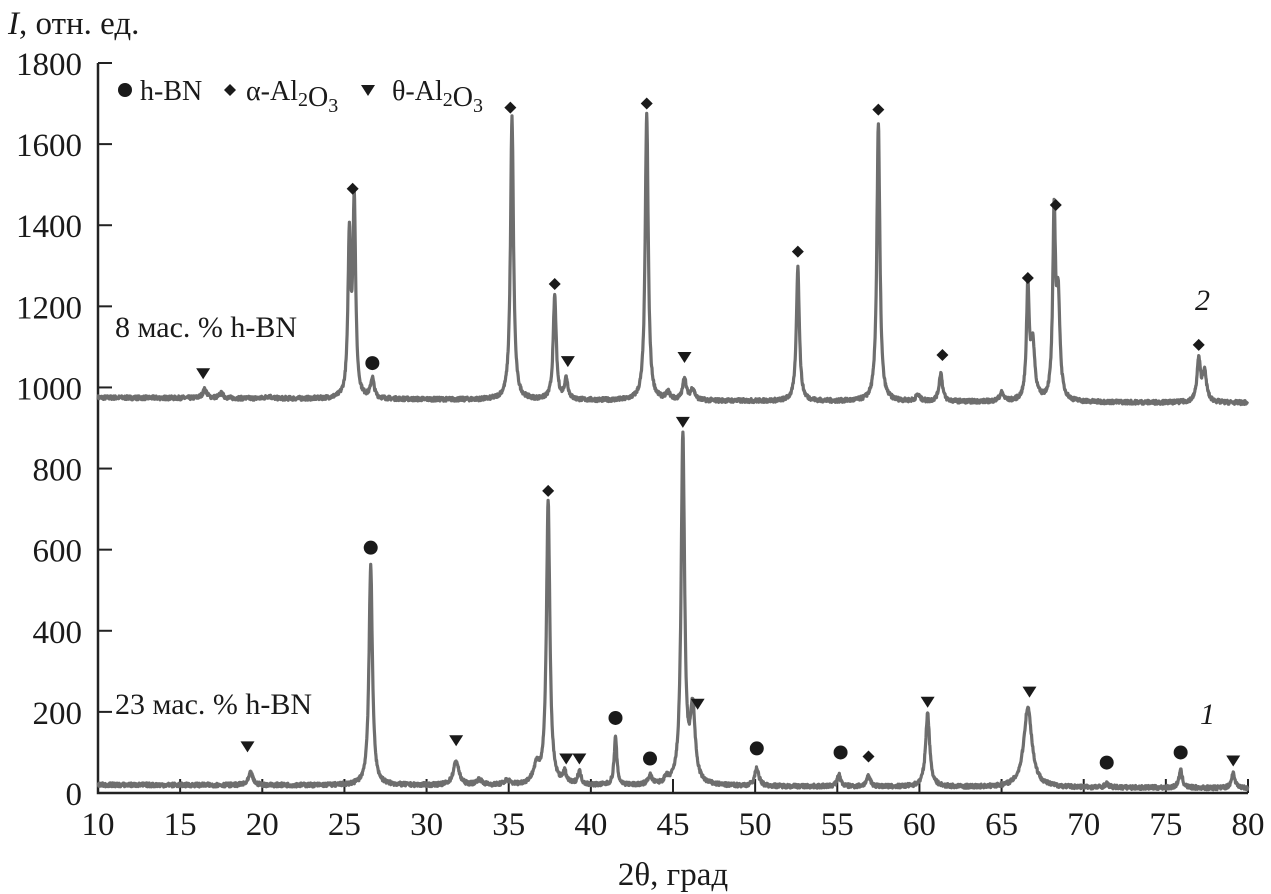 This screenshot has height=894, width=1271. What do you see at coordinates (180, 825) in the screenshot?
I see `x-tick-label: 15` at bounding box center [180, 825].